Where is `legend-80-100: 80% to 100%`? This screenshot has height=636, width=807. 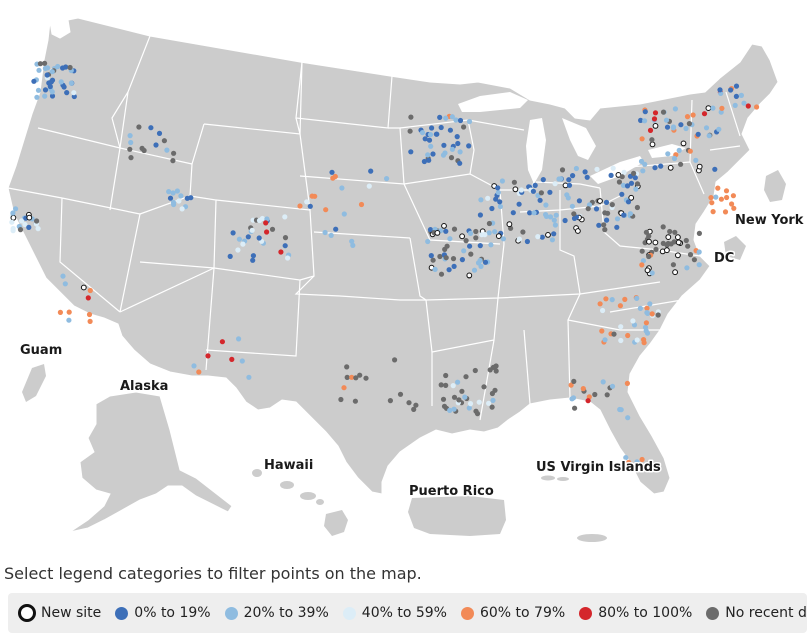
legend-80-100: 80% to 100% is located at coordinates (635, 613).